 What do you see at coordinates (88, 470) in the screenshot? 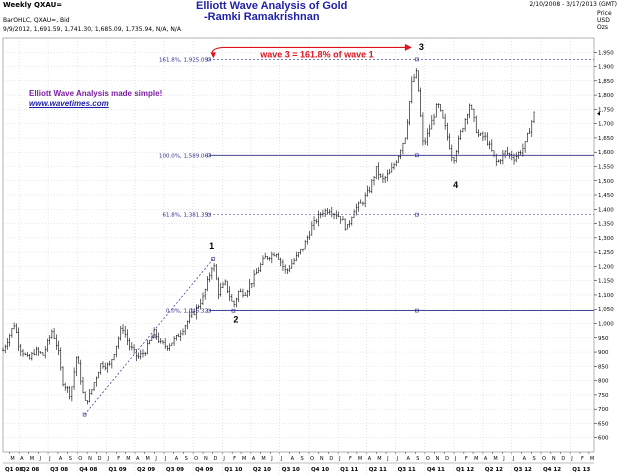
I see `quarter-label: Q4 08` at bounding box center [88, 470].